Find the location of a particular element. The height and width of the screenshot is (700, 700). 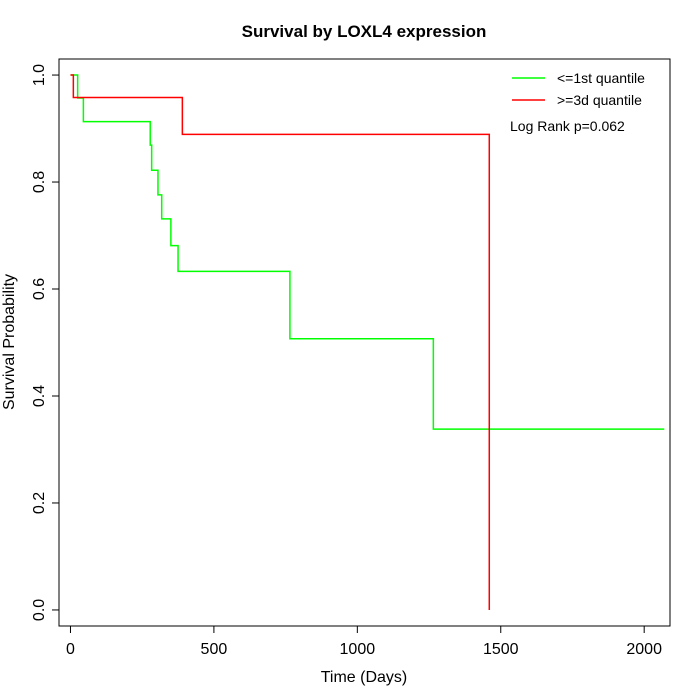

y-tick-label: 0.4 is located at coordinates (39, 396).